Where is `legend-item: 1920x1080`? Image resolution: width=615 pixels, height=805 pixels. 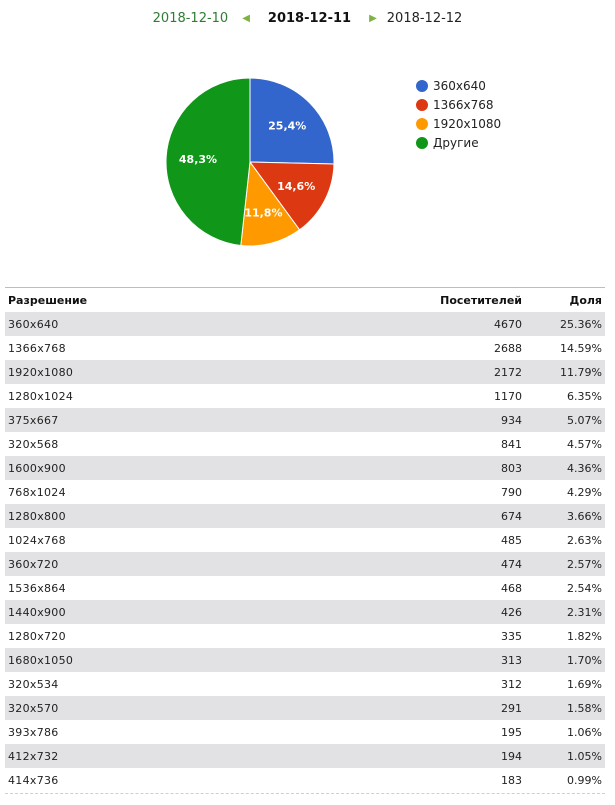 legend-item: 1920x1080 is located at coordinates (458, 123).